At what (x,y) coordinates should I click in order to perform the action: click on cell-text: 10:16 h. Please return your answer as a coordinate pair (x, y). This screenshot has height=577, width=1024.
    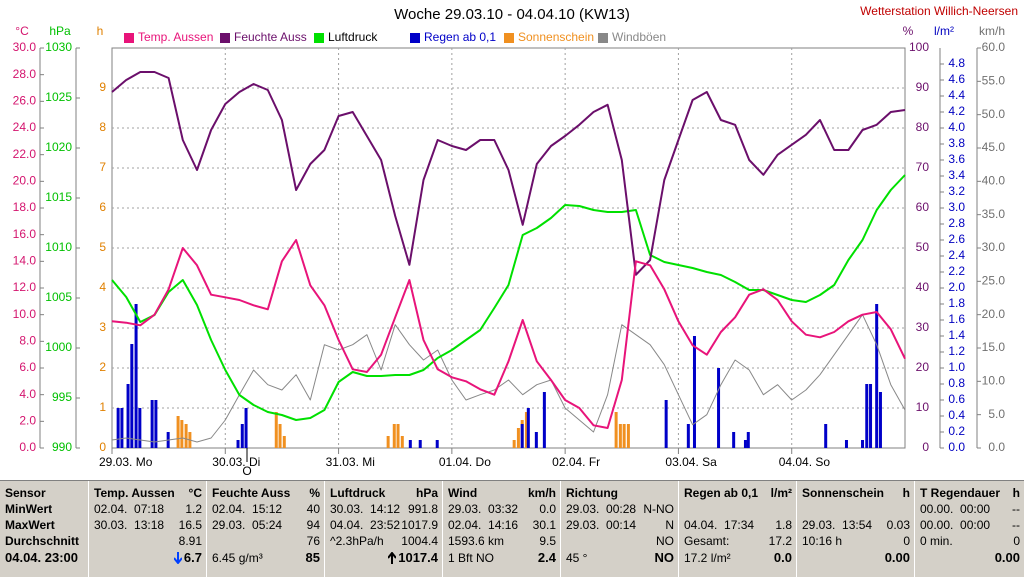
    Looking at the image, I should click on (822, 541).